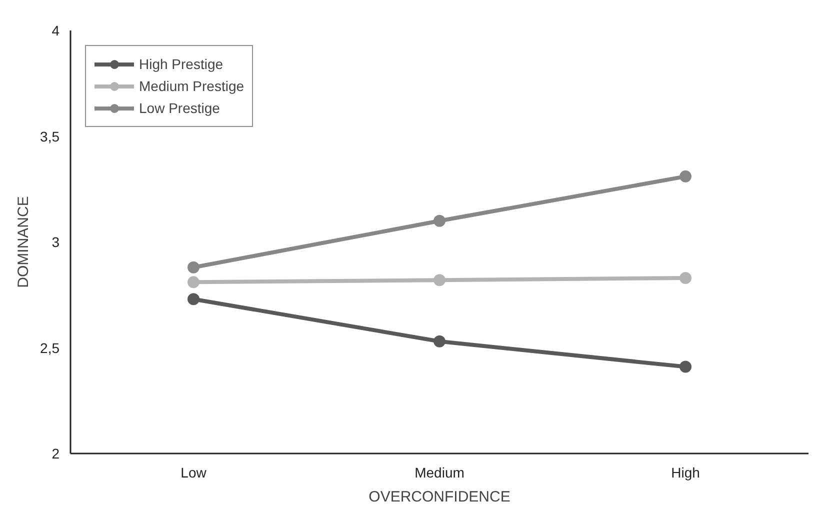 This screenshot has height=508, width=838. What do you see at coordinates (439, 497) in the screenshot?
I see `x-axis-title: OVERCONFIDENCE` at bounding box center [439, 497].